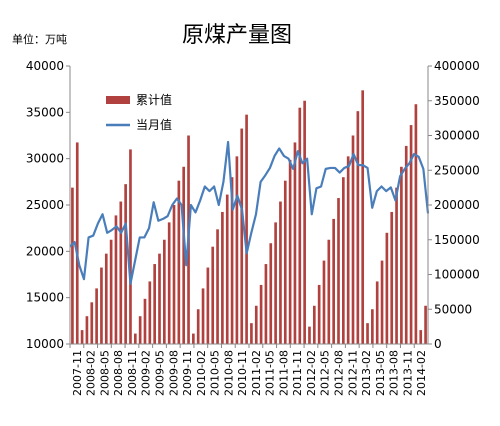 Image resolution: width=500 pixels, height=426 pixels. What do you see at coordinates (366, 373) in the screenshot?
I see `x-tick-label: 2013-02` at bounding box center [366, 373].